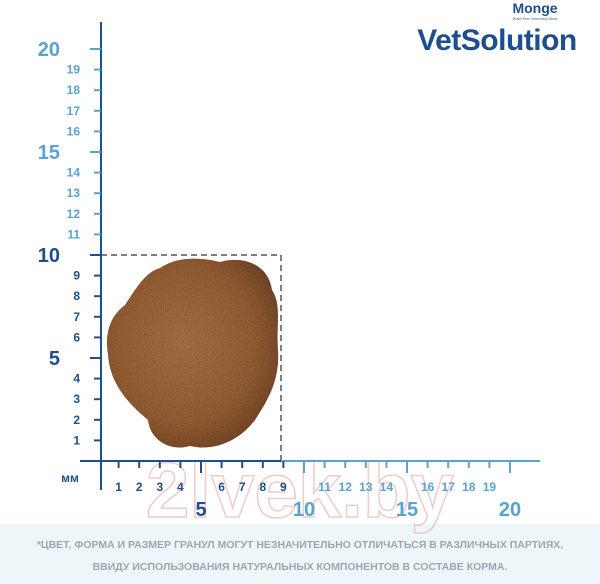 The height and width of the screenshot is (584, 600). What do you see at coordinates (49, 256) in the screenshot?
I see `y-tick-label: 10` at bounding box center [49, 256].